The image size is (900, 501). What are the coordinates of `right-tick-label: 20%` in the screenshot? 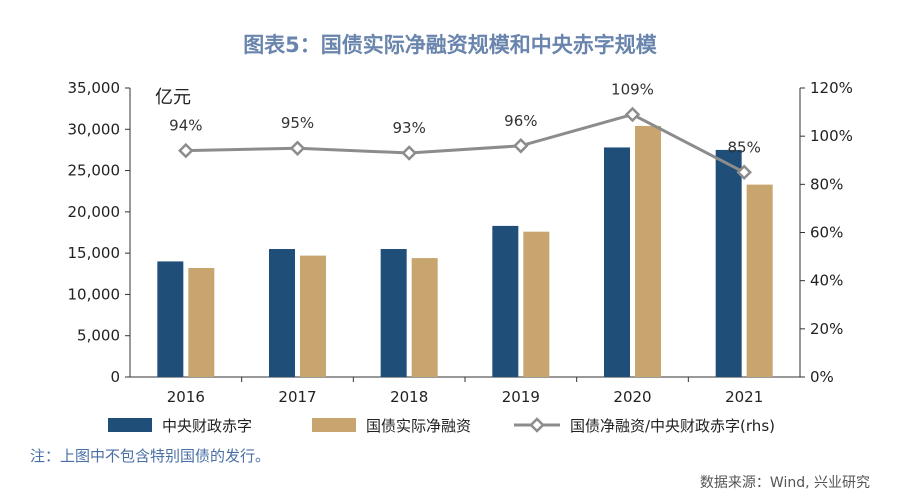 It's located at (826, 329).